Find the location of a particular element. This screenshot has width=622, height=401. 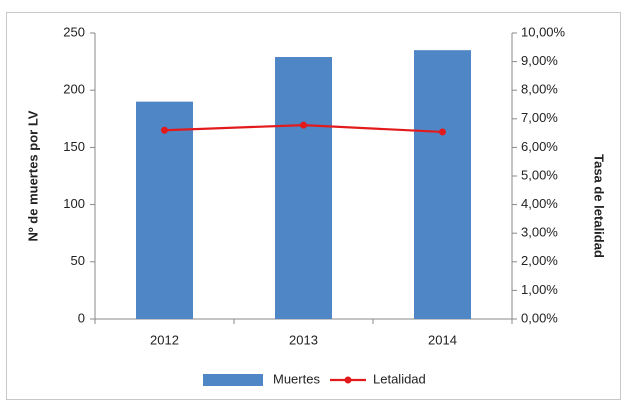

y2-axis-title: Tasa de letalidad is located at coordinates (599, 206).